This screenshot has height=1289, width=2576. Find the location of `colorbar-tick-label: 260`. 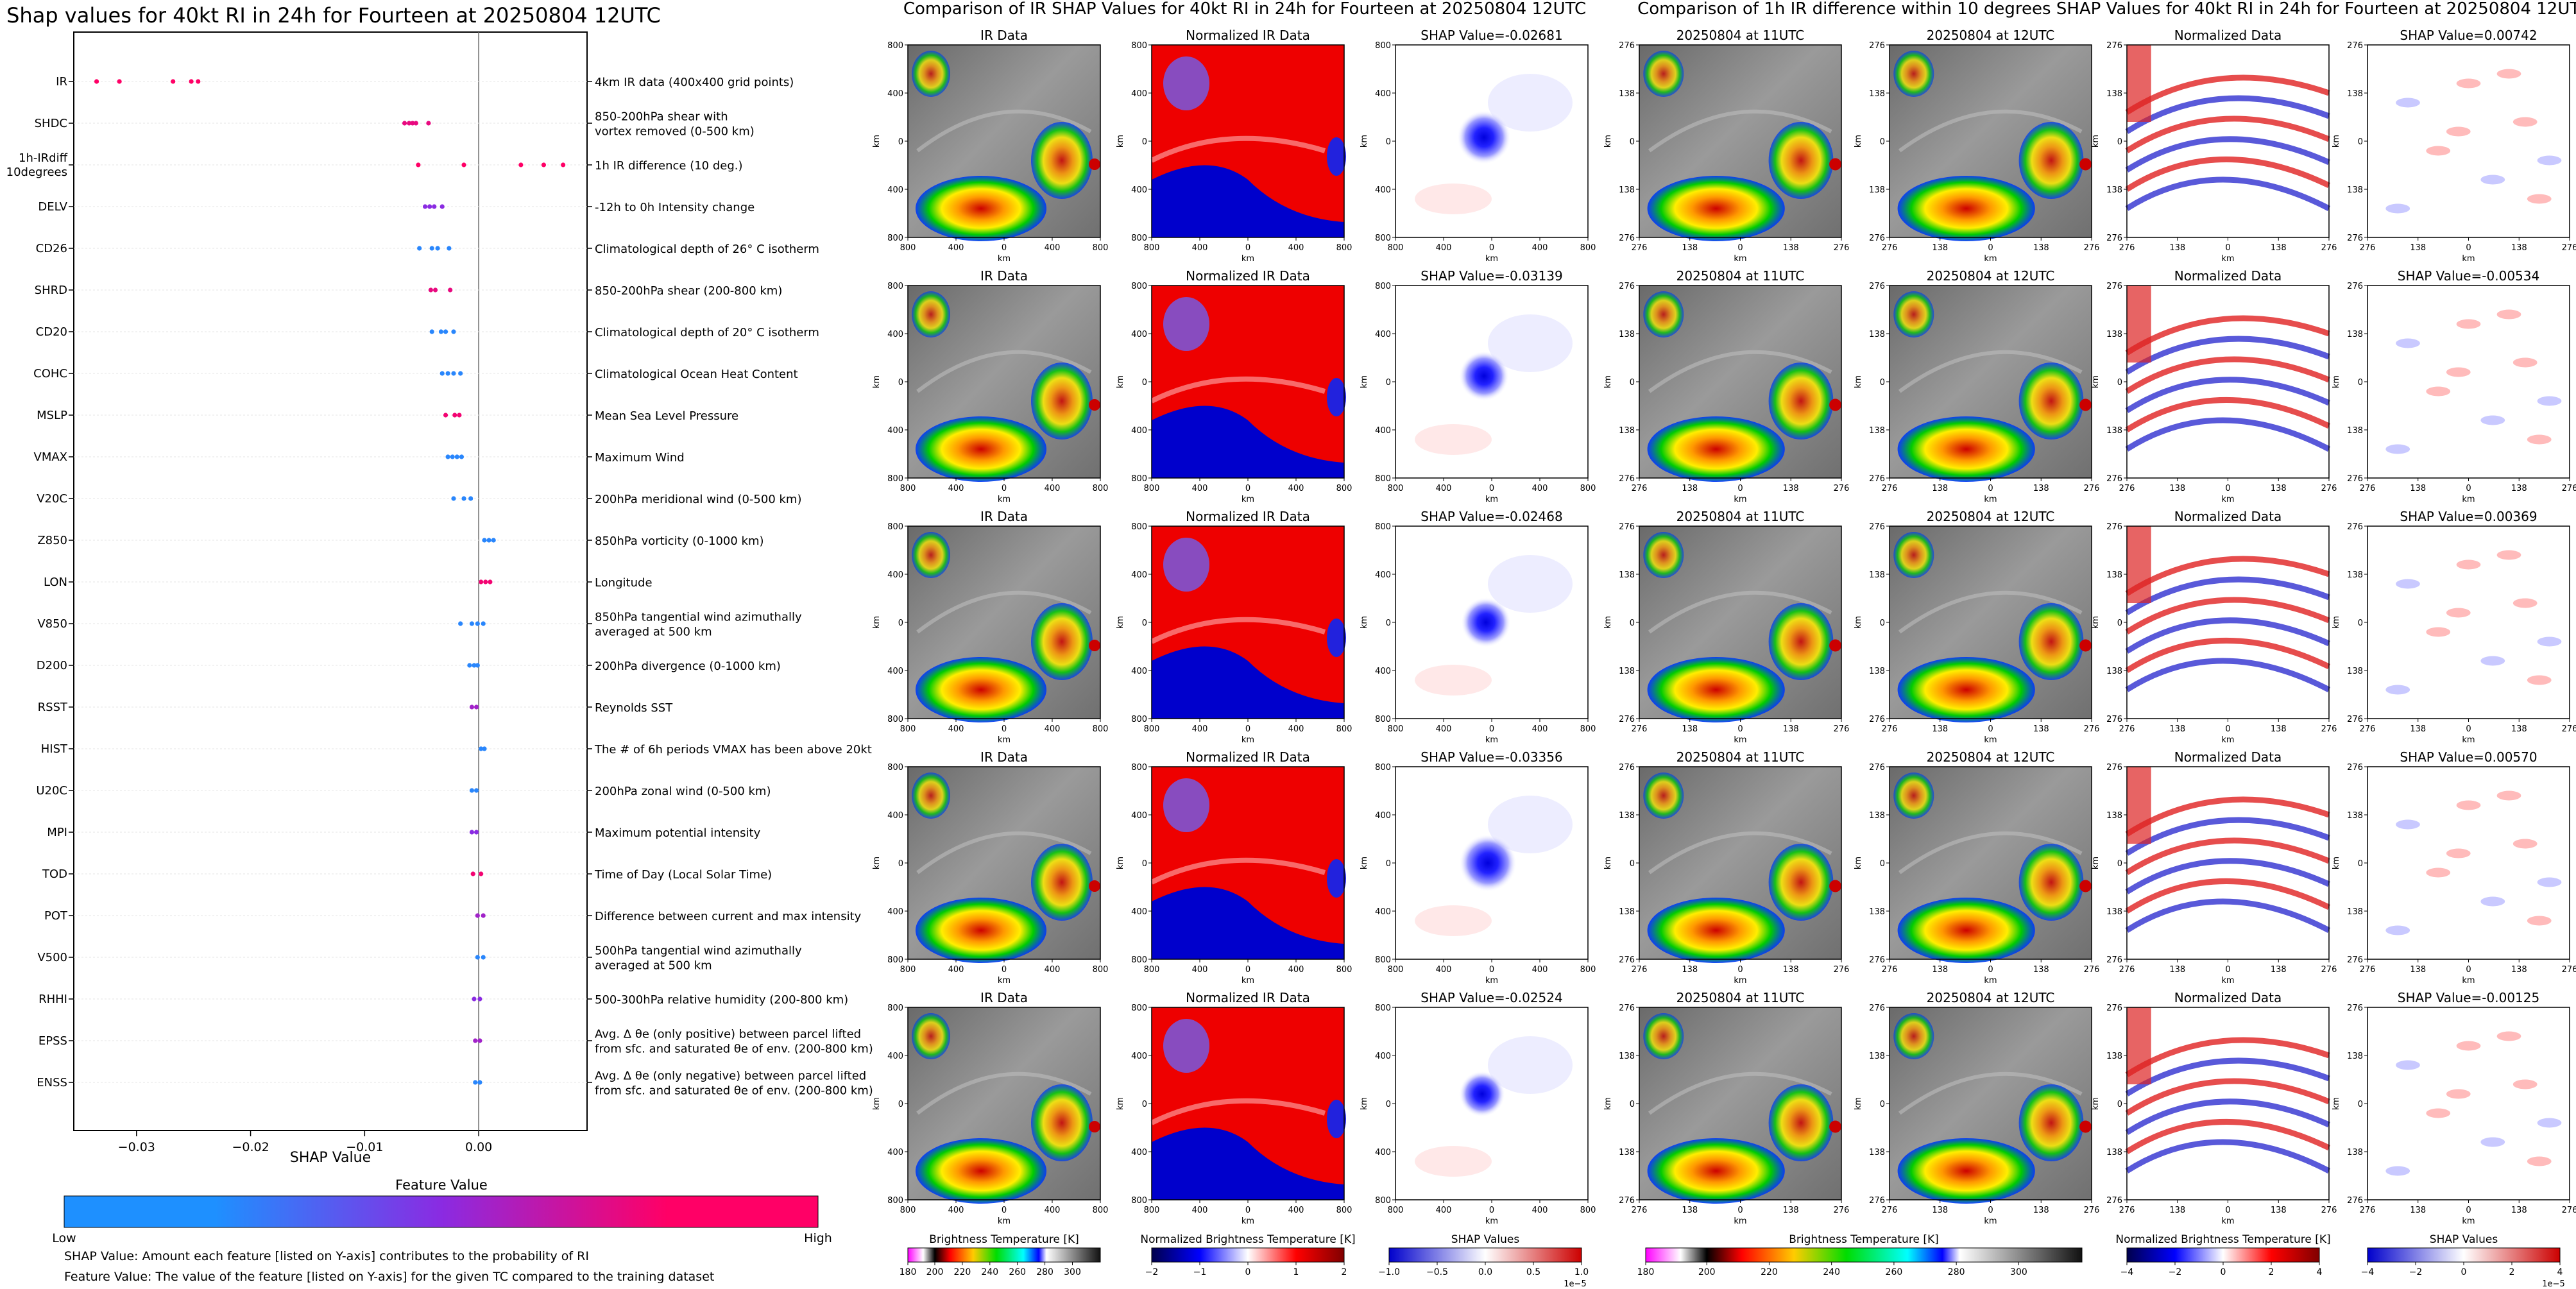

colorbar-tick-label: 260 is located at coordinates (1895, 1272).